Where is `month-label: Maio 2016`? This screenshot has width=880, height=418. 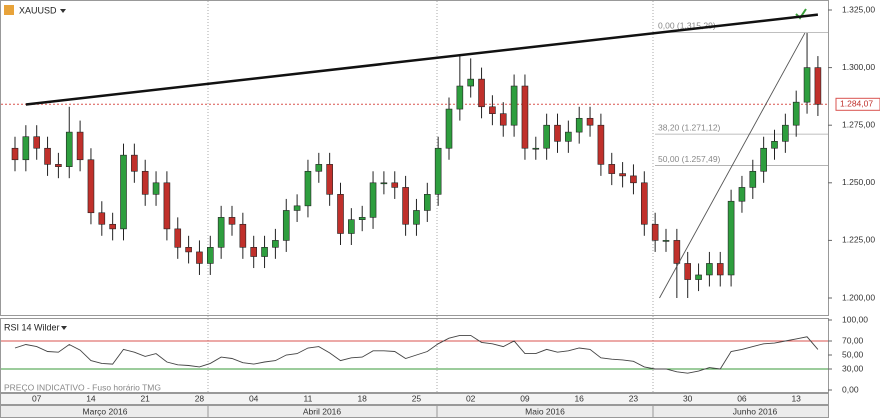
month-label: Maio 2016 is located at coordinates (545, 411).